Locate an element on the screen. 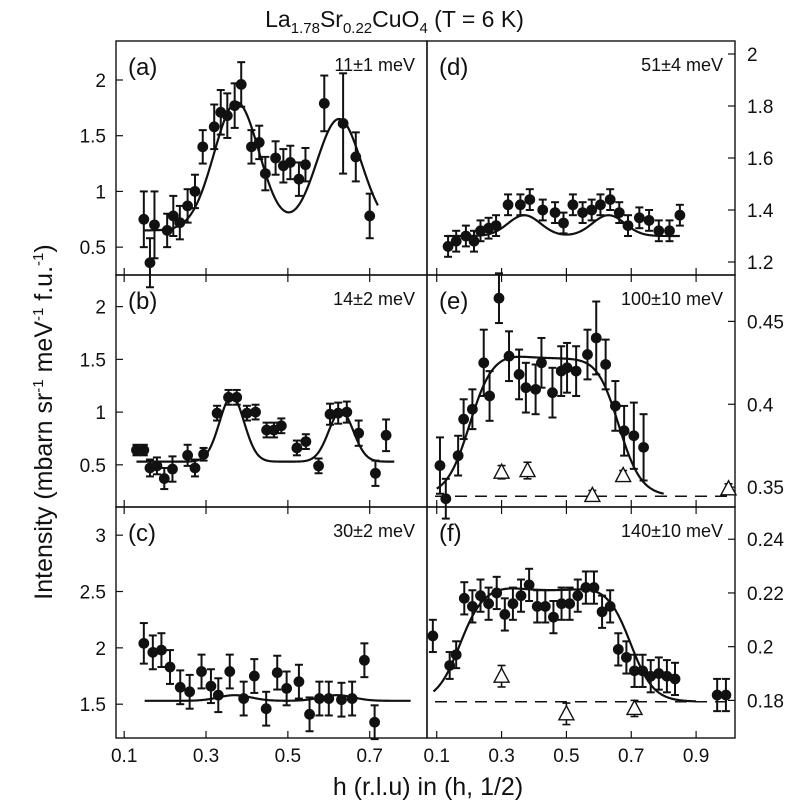 The height and width of the screenshot is (805, 789). y-tick-label: 0.45 is located at coordinates (765, 322).